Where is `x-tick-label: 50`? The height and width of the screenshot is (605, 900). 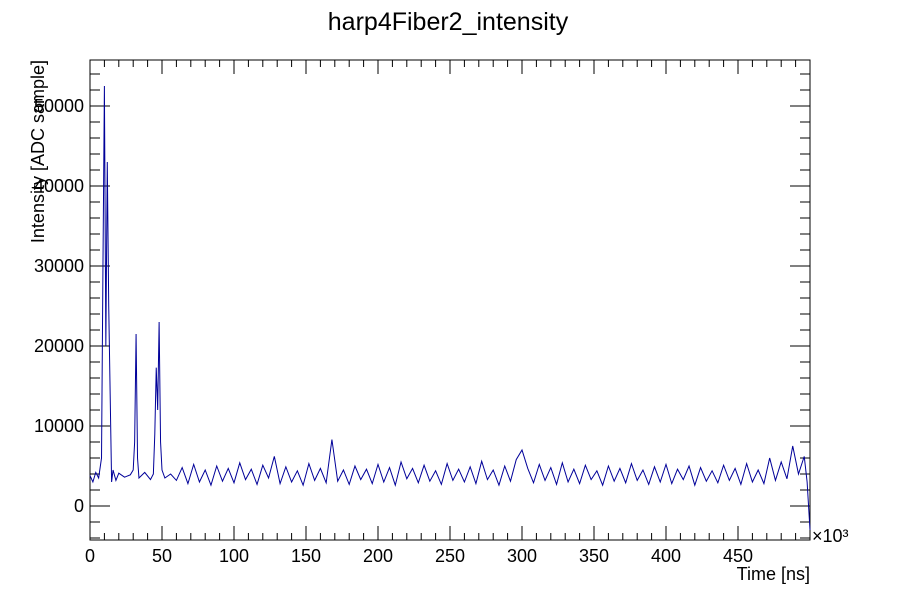
x-tick-label: 50 is located at coordinates (162, 556).